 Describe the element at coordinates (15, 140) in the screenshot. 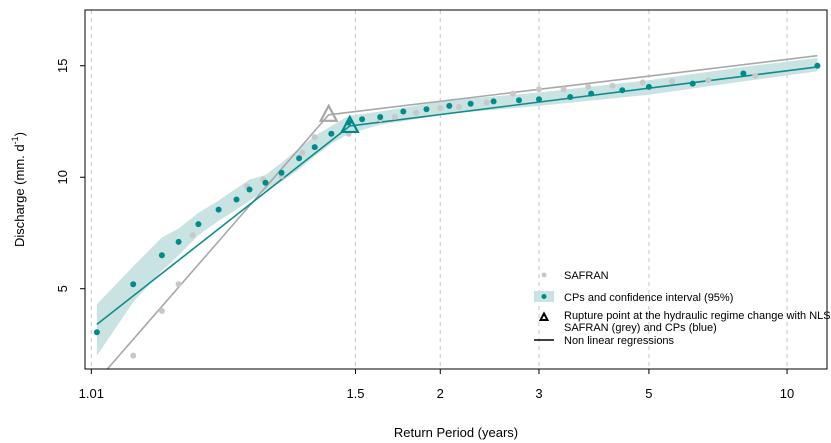

I see `y-axis-title-sup: -1` at that location.